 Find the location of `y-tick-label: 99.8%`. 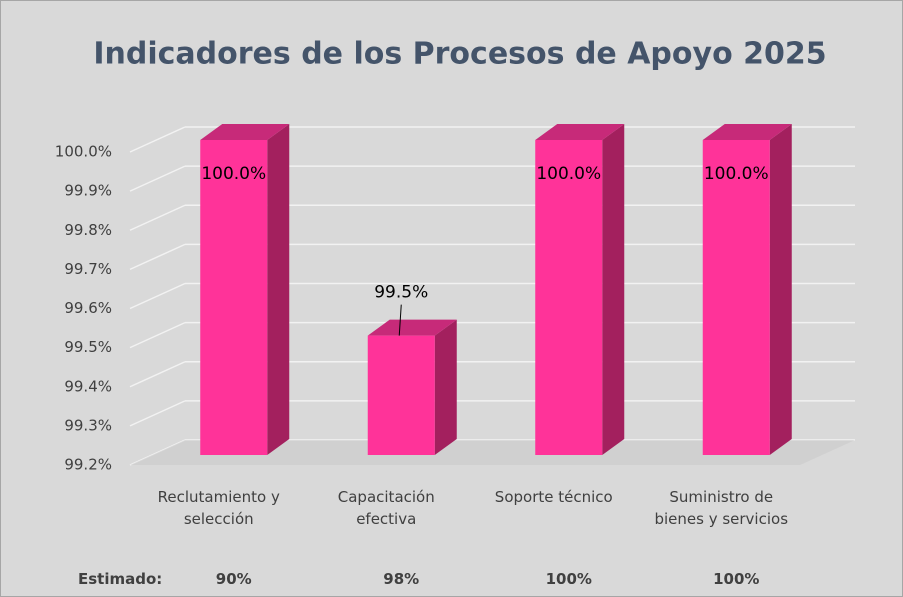

y-tick-label: 99.8% is located at coordinates (88, 230).